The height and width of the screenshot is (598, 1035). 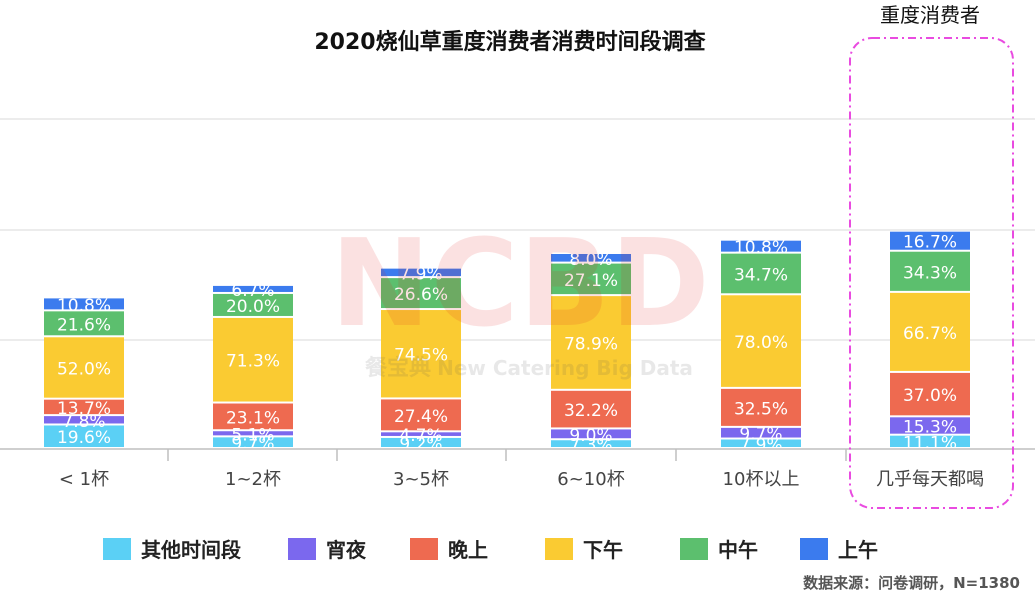 I want to click on data-label: 52.0%, so click(x=84, y=369).